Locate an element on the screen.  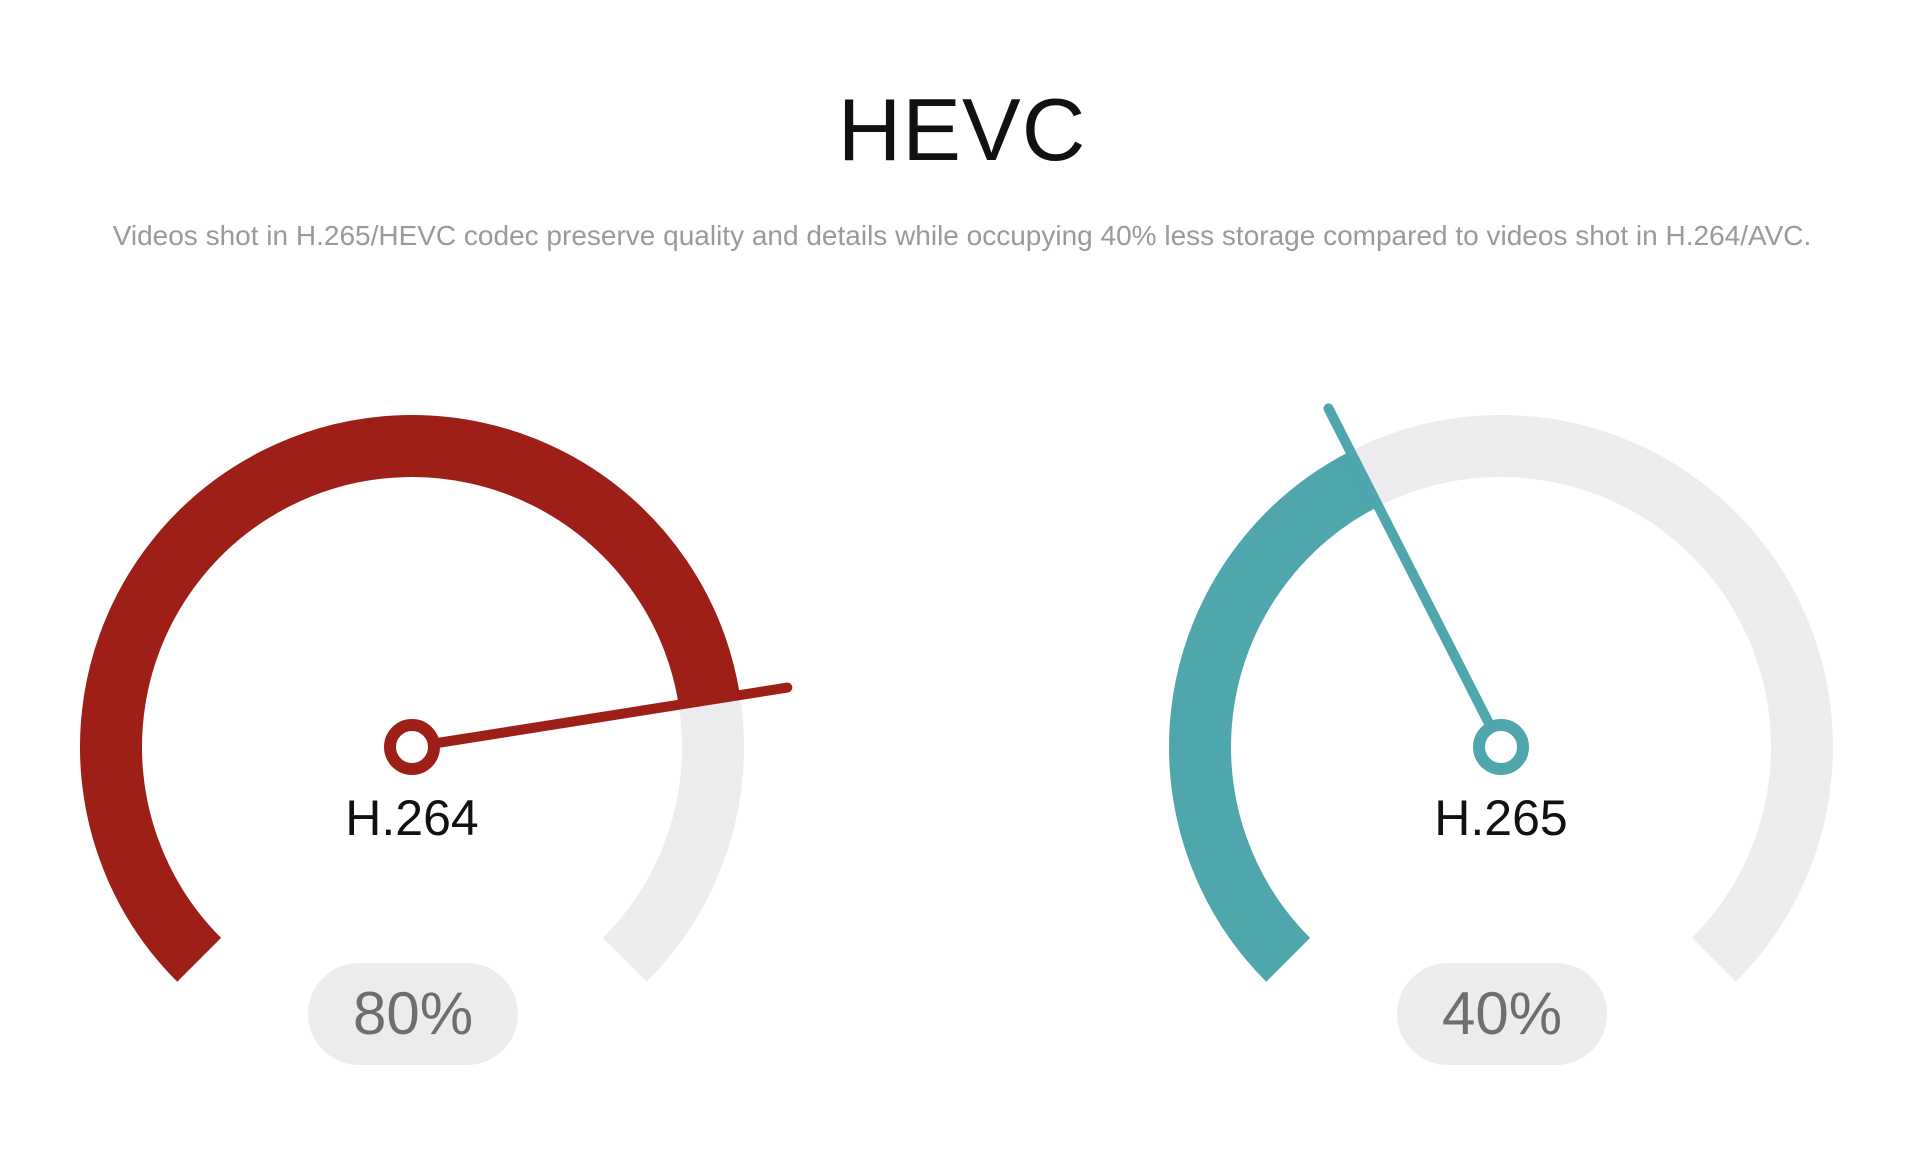
gauge-h264-hub is located at coordinates (412, 747).